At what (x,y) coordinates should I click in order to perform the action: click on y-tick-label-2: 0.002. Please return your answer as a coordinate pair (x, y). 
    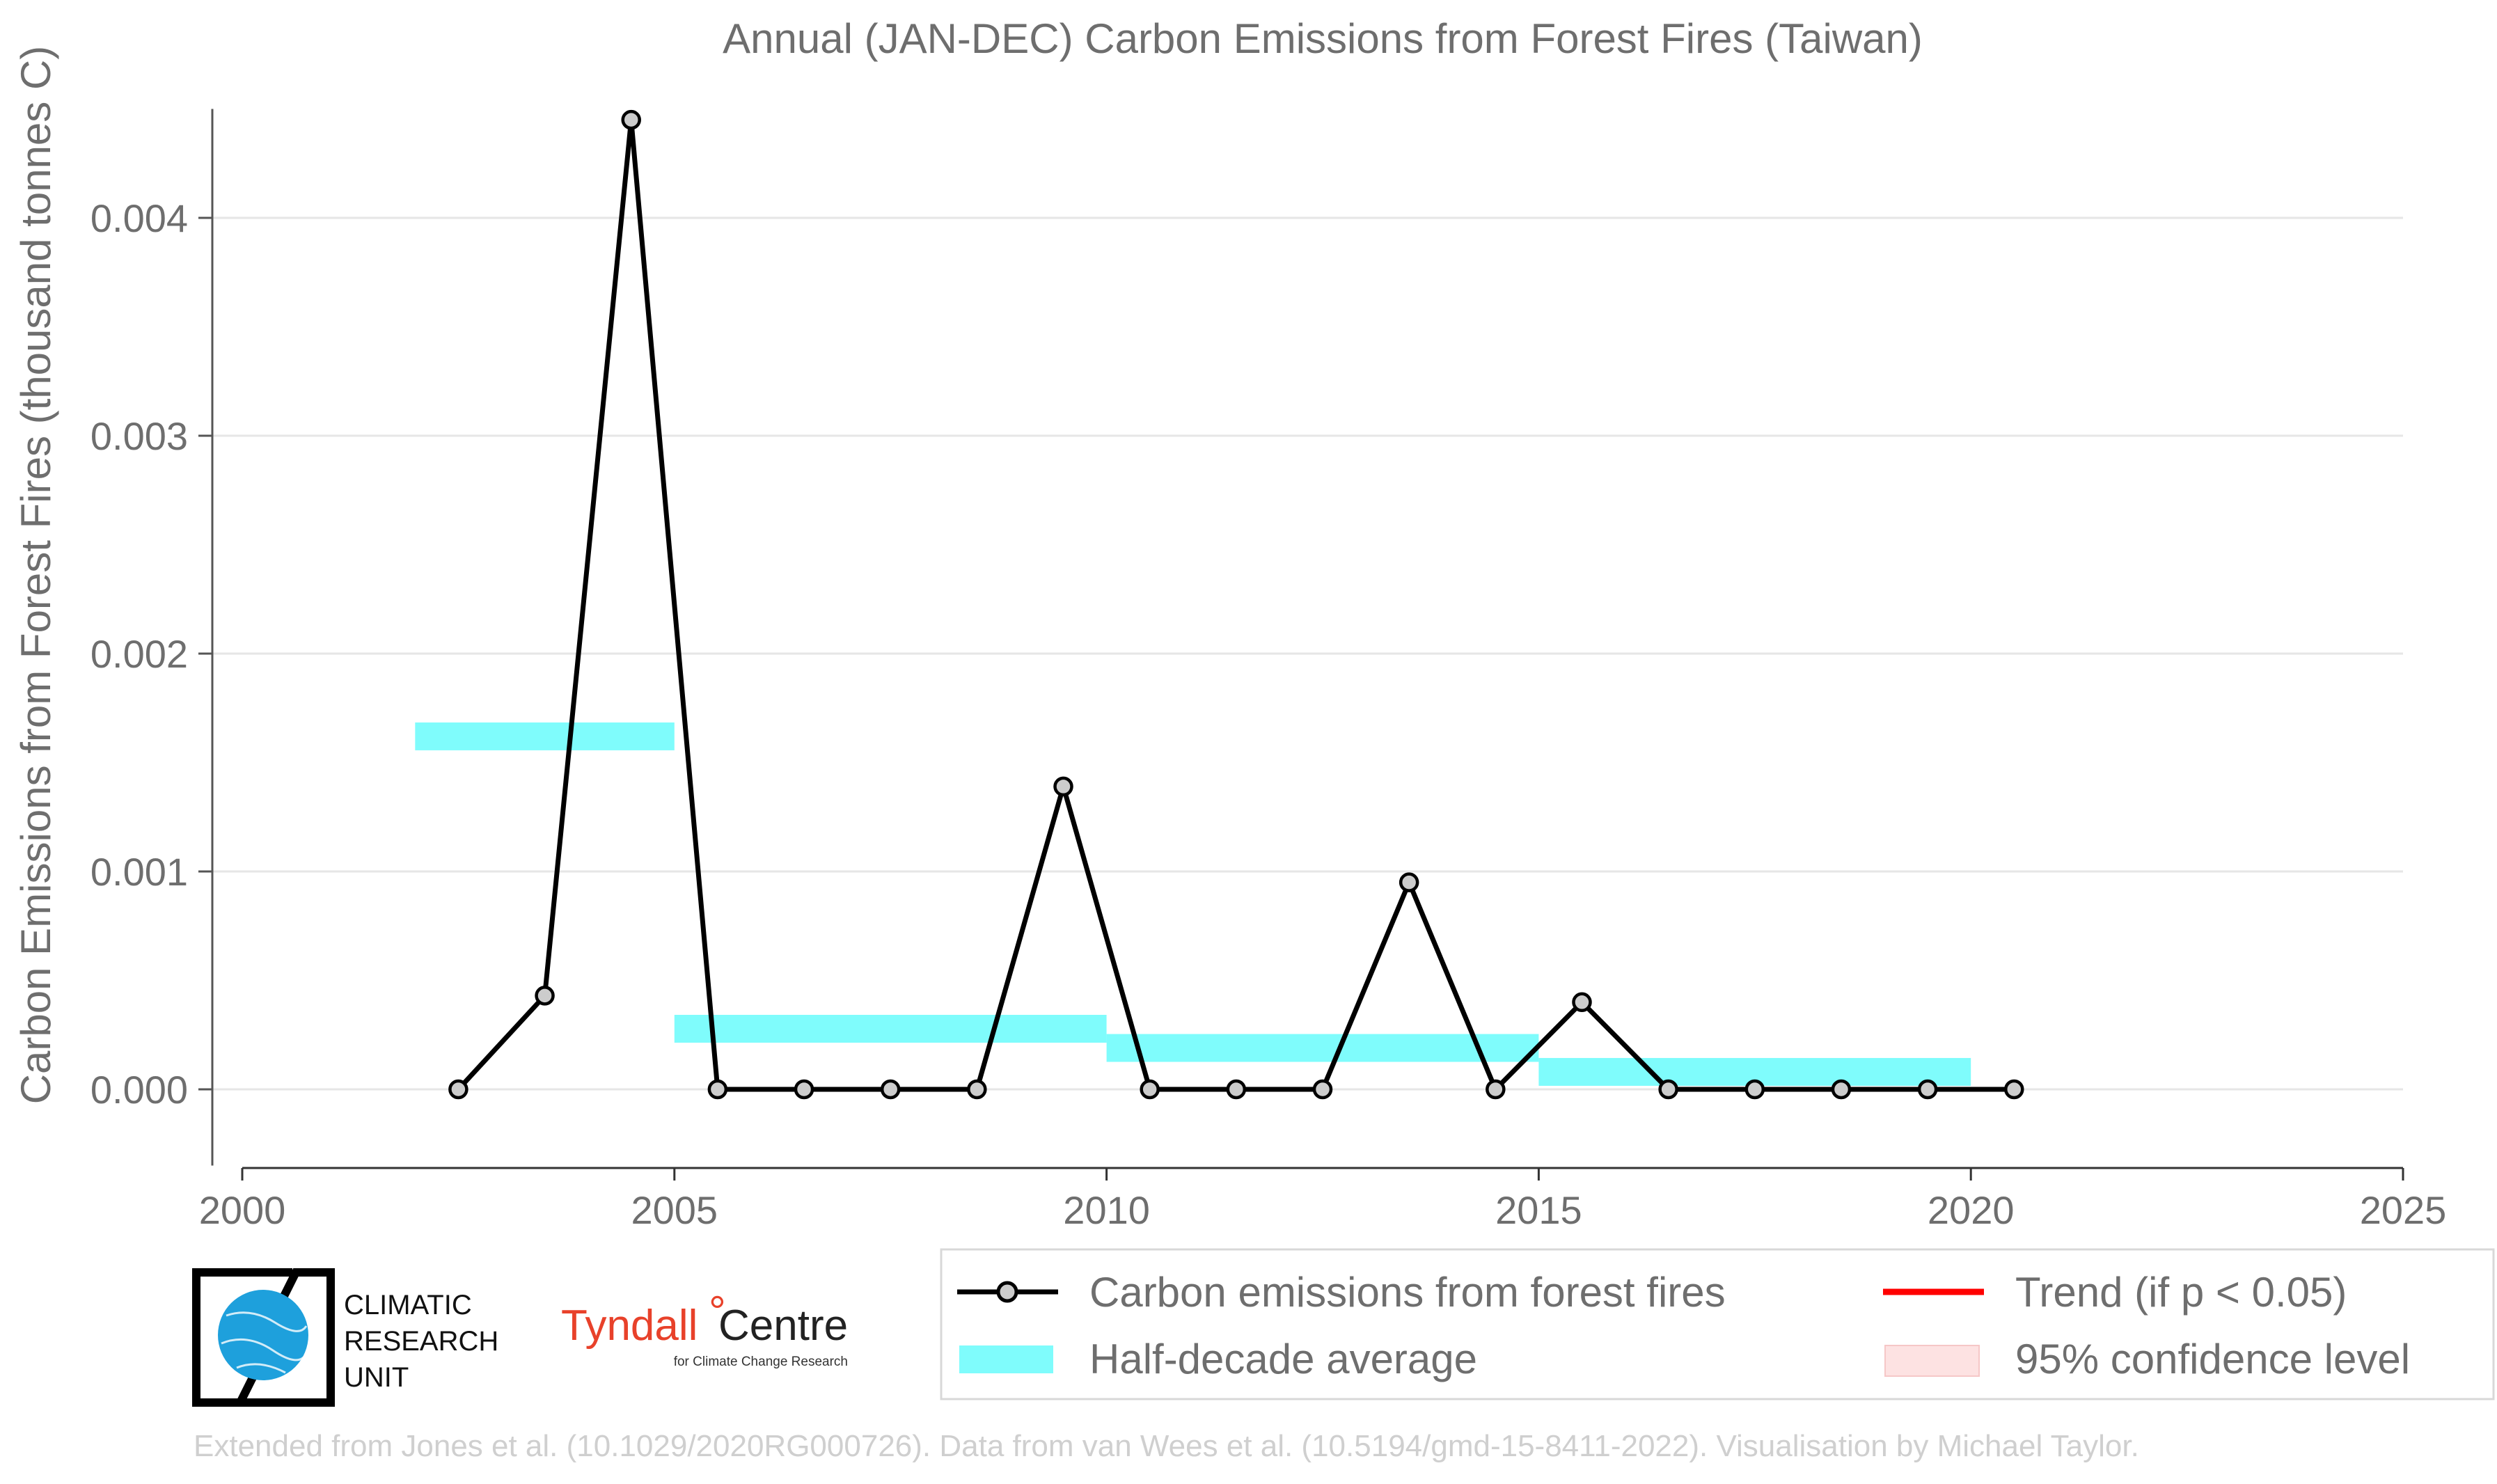
    Looking at the image, I should click on (139, 654).